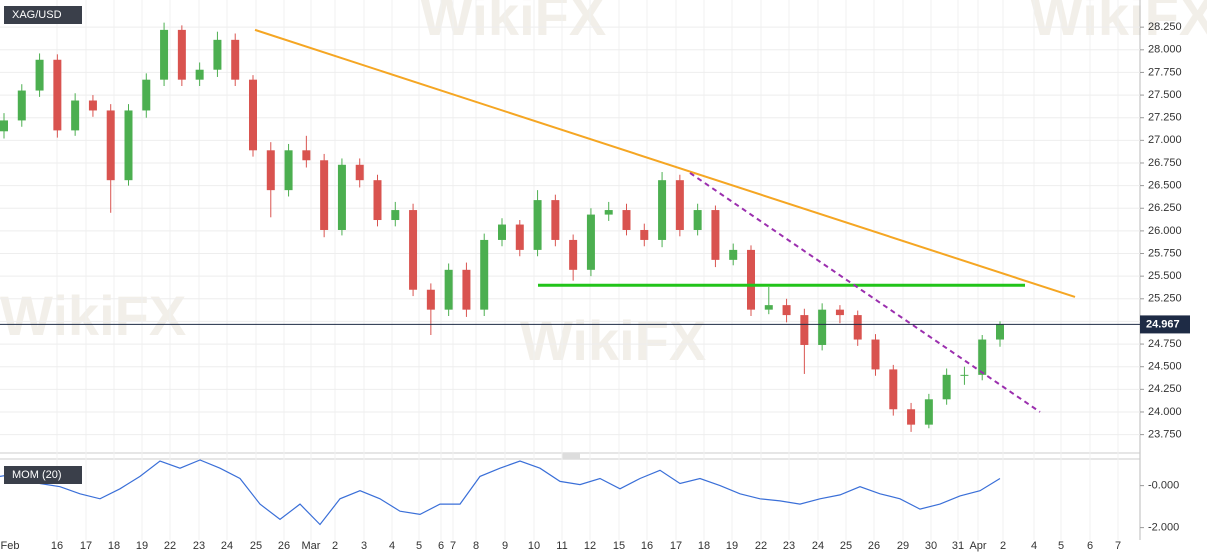 The height and width of the screenshot is (555, 1207). What do you see at coordinates (977, 546) in the screenshot?
I see `x-tick-label: Apr` at bounding box center [977, 546].